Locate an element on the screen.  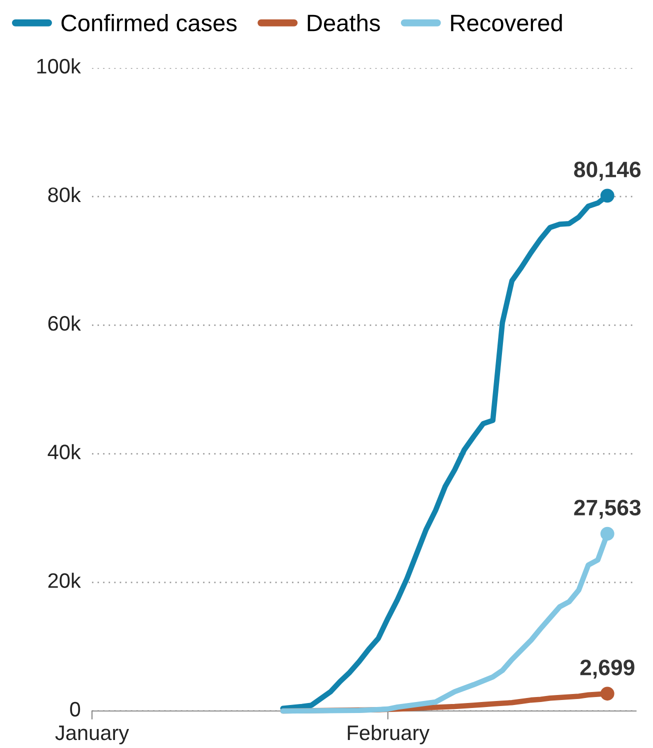
legend-label: Deaths is located at coordinates (344, 23).